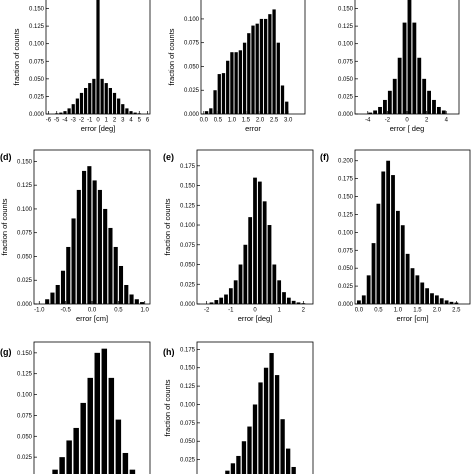 The height and width of the screenshot is (474, 474). Describe the element at coordinates (6, 352) in the screenshot. I see `panel-label: (g)` at that location.